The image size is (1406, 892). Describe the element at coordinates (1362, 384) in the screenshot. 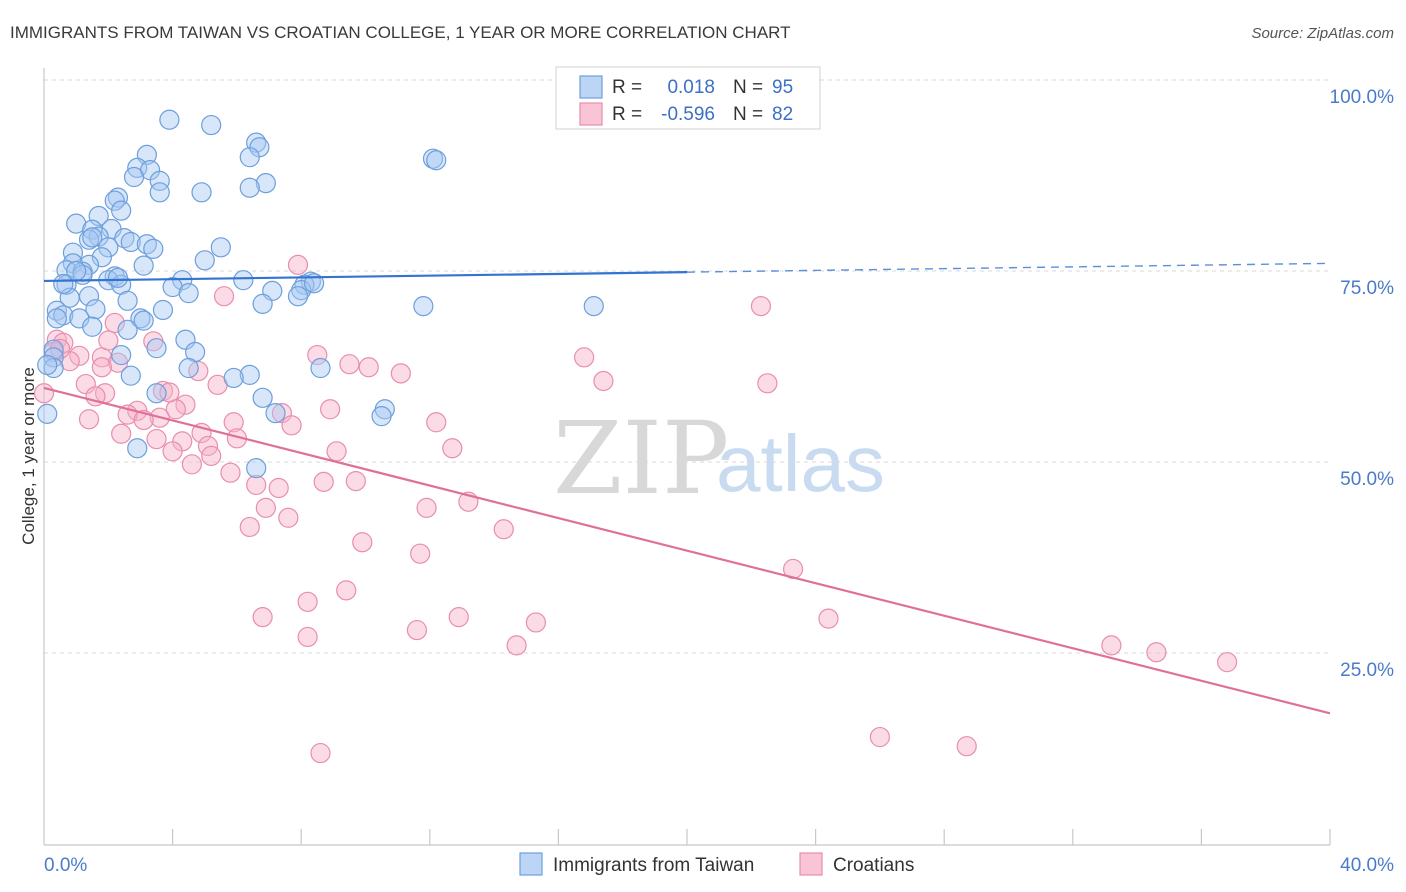

I see `y-tick-labels: 100.0% 75.0% 50.0% 25.0%` at that location.